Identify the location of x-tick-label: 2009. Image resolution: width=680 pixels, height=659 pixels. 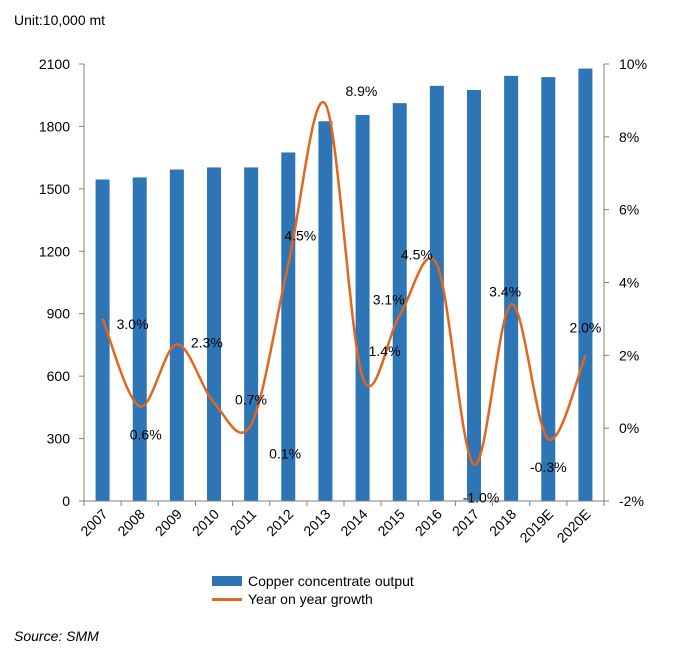
(168, 522).